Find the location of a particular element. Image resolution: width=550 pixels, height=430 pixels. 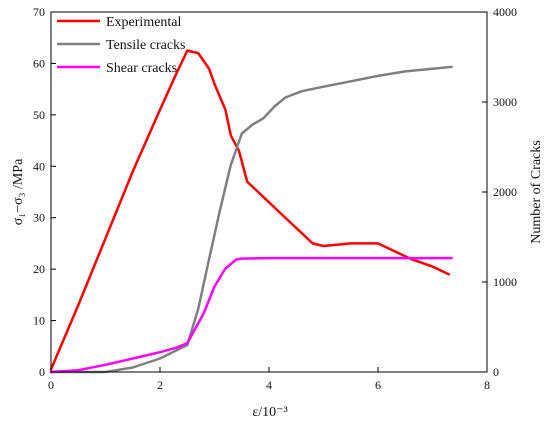

y-right-axis-title: Number of Cracks is located at coordinates (536, 191).